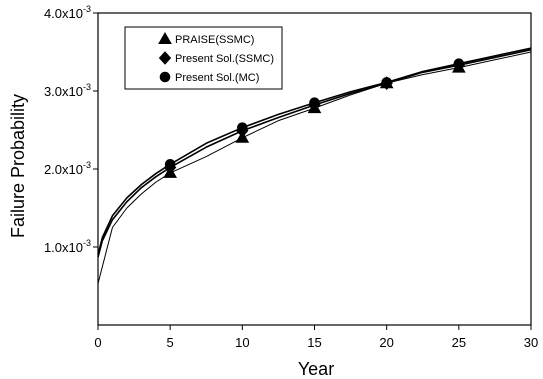  Describe the element at coordinates (224, 59) in the screenshot. I see `legend-label-diamond: Present Sol.(SSMC)` at that location.